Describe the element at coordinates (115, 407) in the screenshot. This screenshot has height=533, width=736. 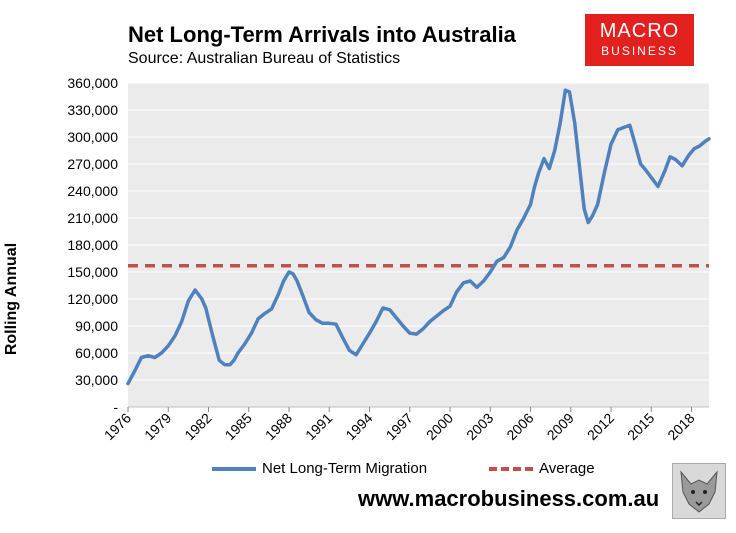
I see `y-tick-label: -` at that location.